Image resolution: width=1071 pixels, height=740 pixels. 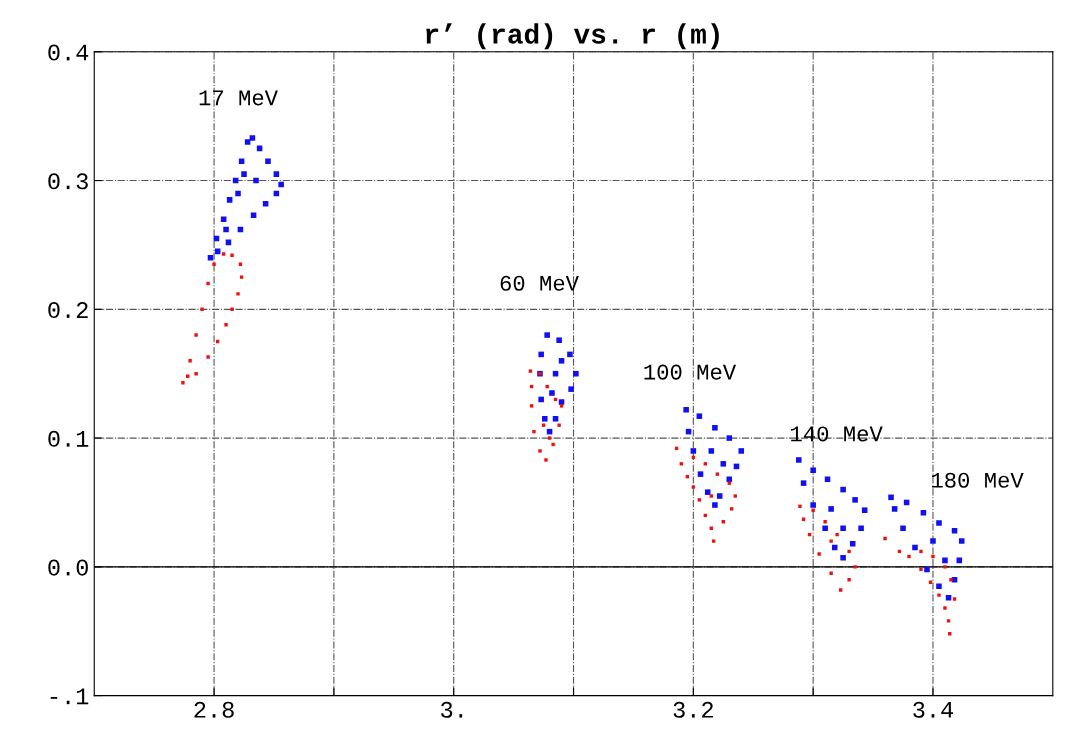 What do you see at coordinates (978, 480) in the screenshot?
I see `annotation: 180 MeV` at bounding box center [978, 480].